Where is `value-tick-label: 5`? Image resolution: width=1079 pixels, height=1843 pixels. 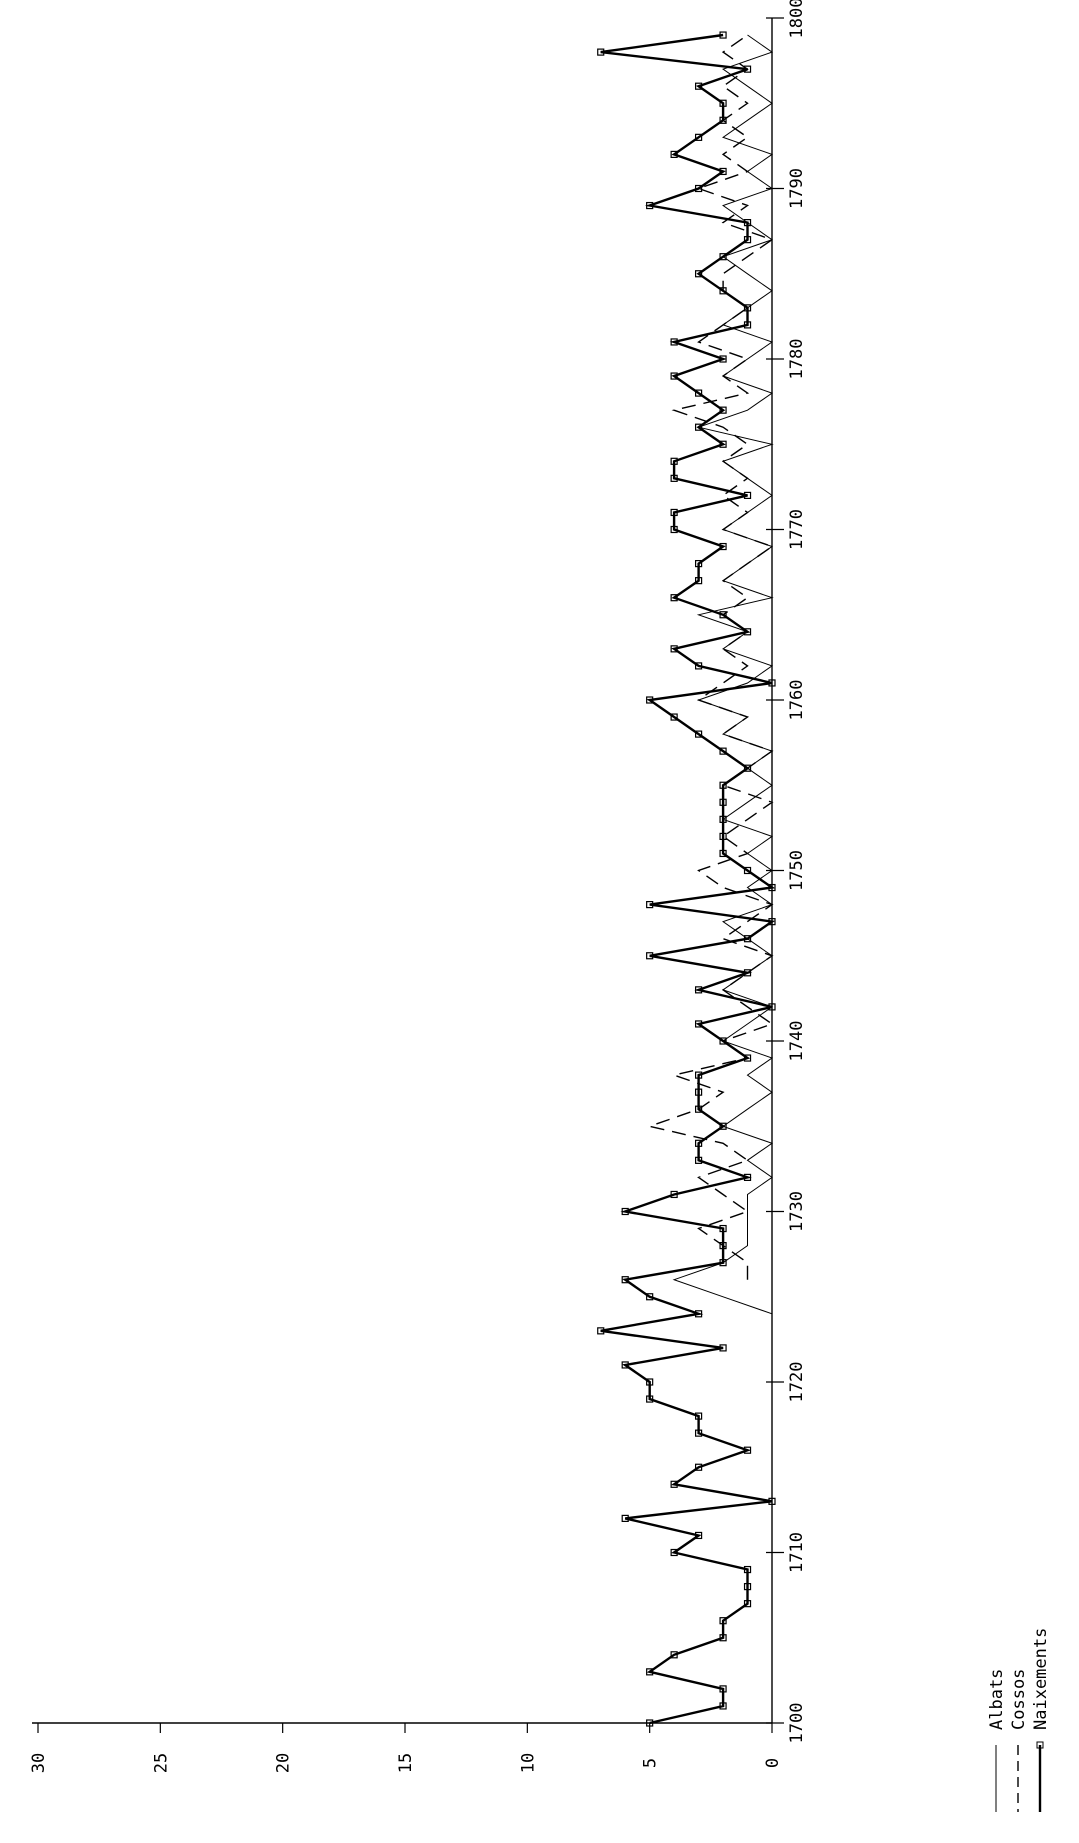
value-tick-label: 5 is located at coordinates (651, 1763).